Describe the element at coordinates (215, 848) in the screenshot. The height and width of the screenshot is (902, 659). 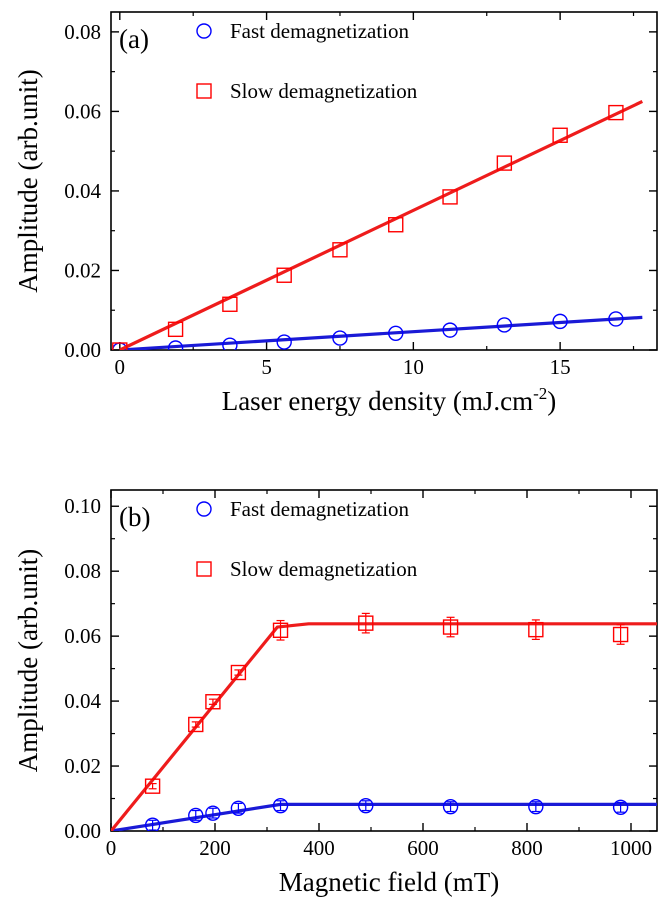
I see `x-tick-label: 200` at that location.